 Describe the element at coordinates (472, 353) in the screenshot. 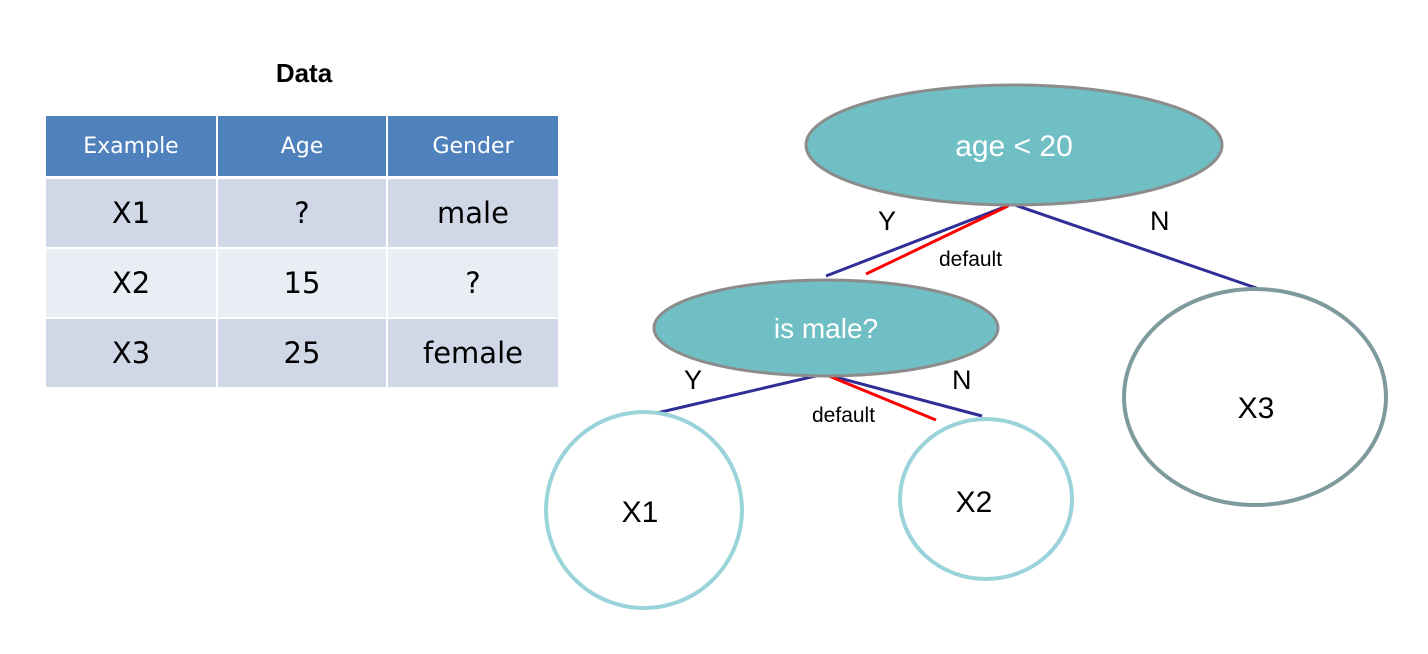

I see `cell-gender: female` at that location.